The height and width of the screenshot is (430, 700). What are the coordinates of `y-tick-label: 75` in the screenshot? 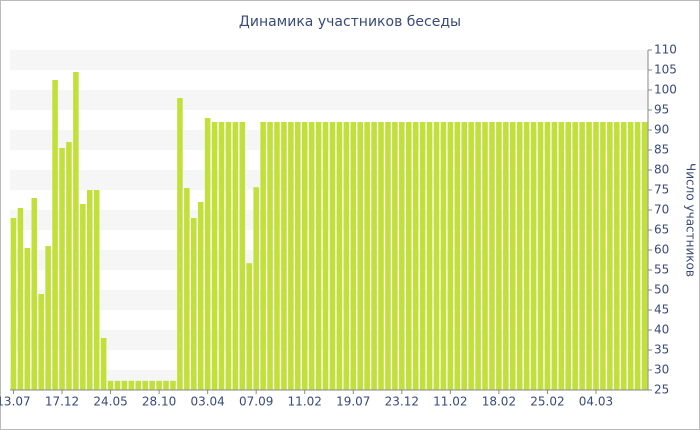 It's located at (661, 190).